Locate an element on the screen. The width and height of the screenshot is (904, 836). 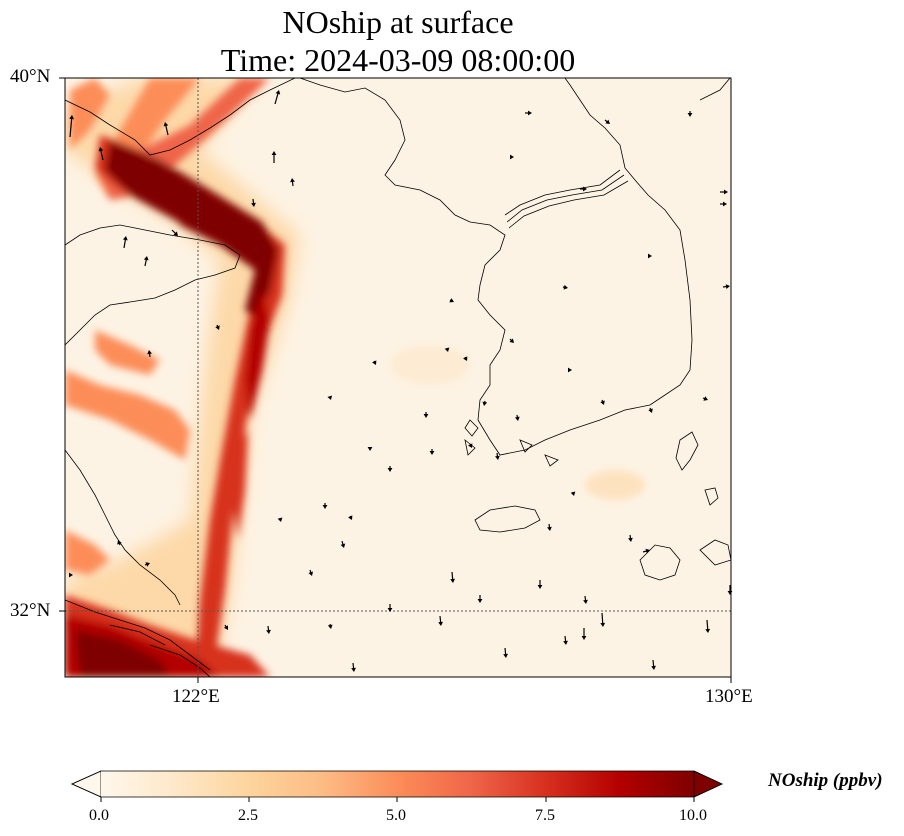
lon-label-130e: 130°E is located at coordinates (729, 696).